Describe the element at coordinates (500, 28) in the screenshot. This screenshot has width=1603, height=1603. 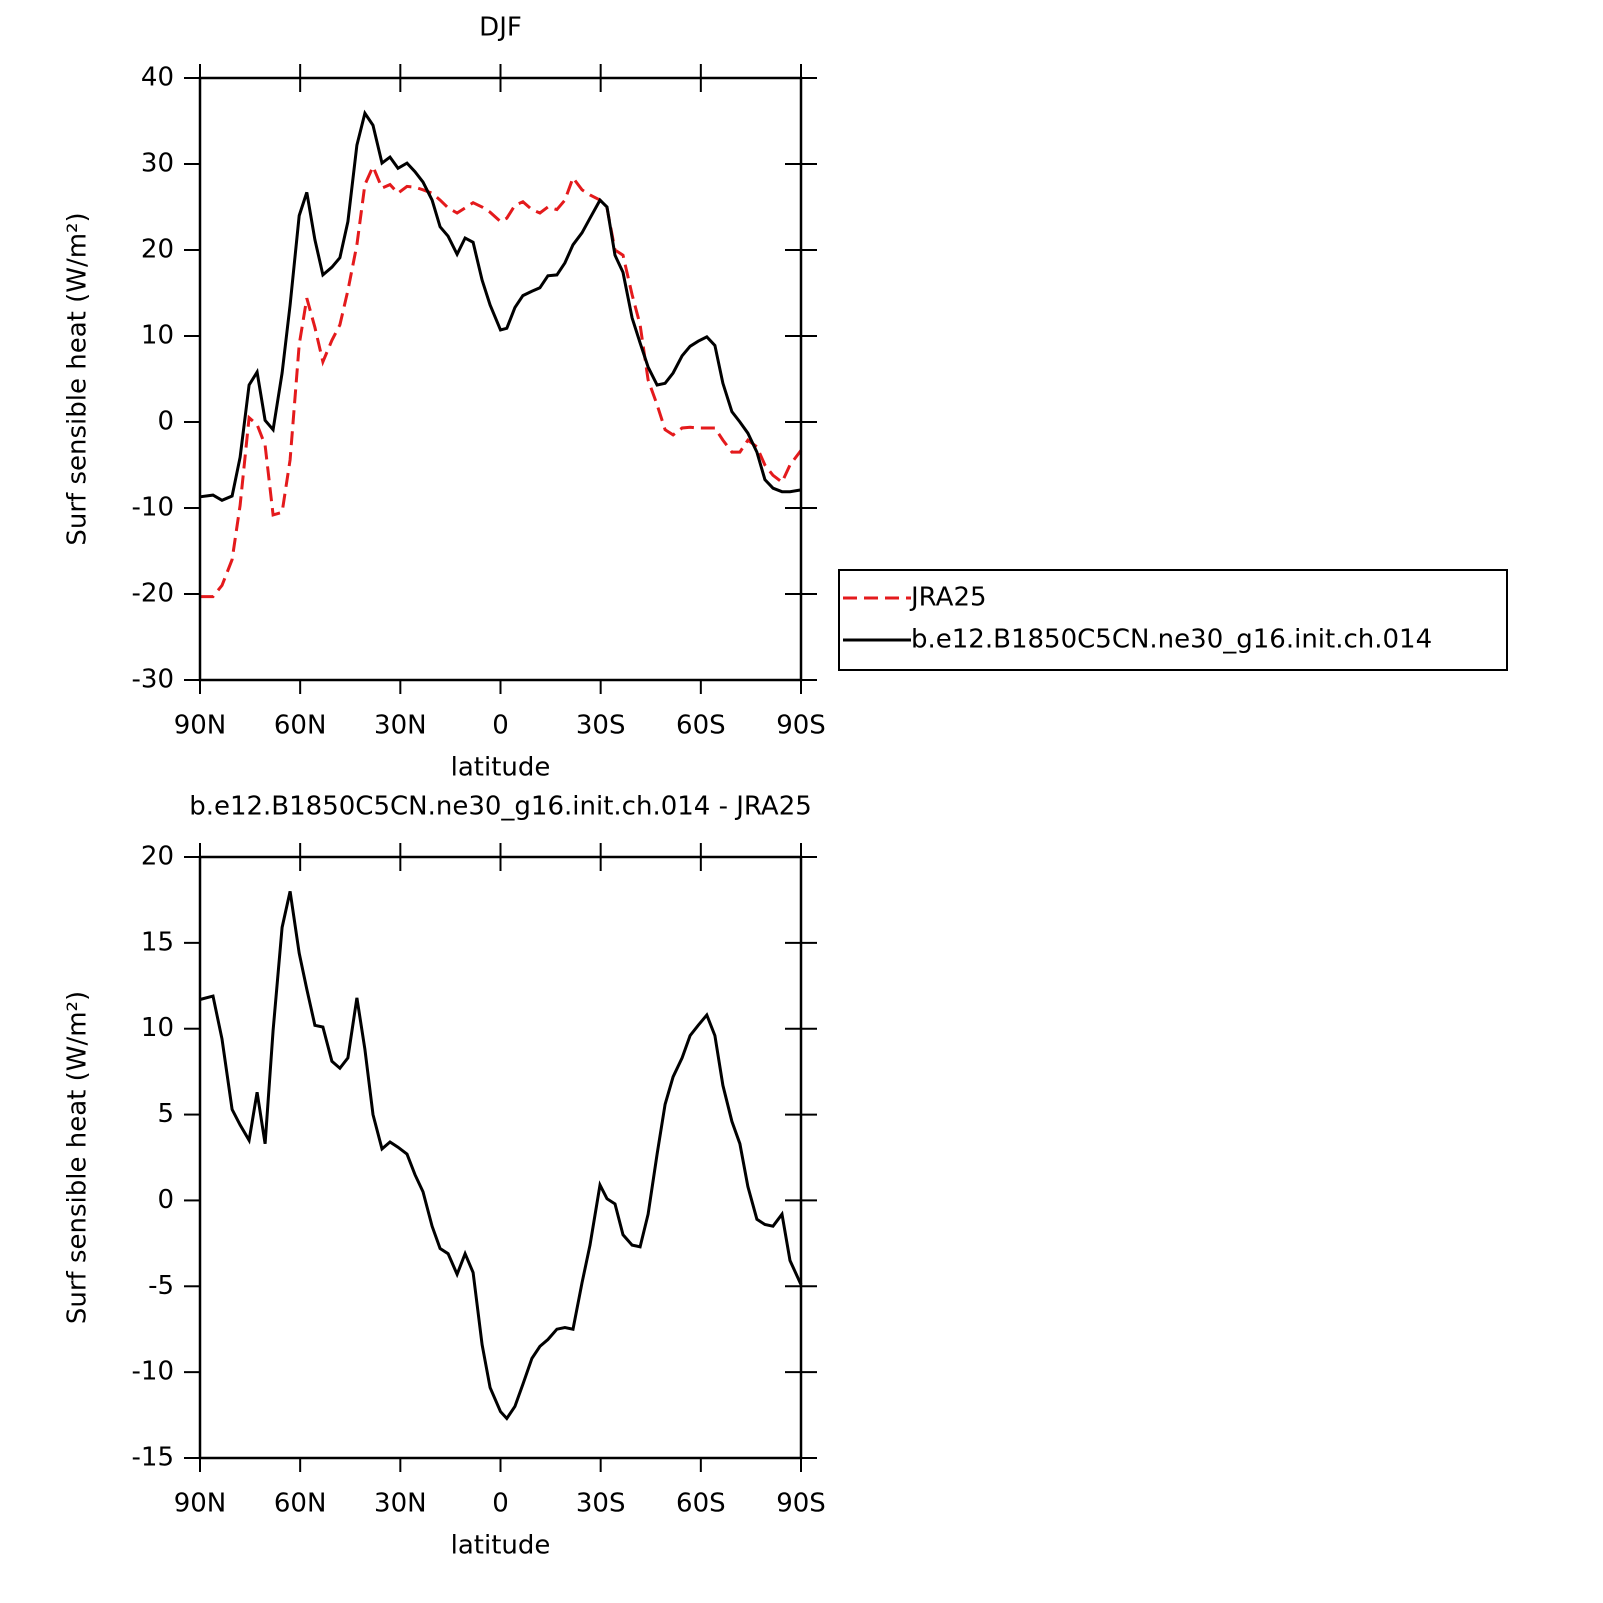
I see `chart-title: DJF` at that location.